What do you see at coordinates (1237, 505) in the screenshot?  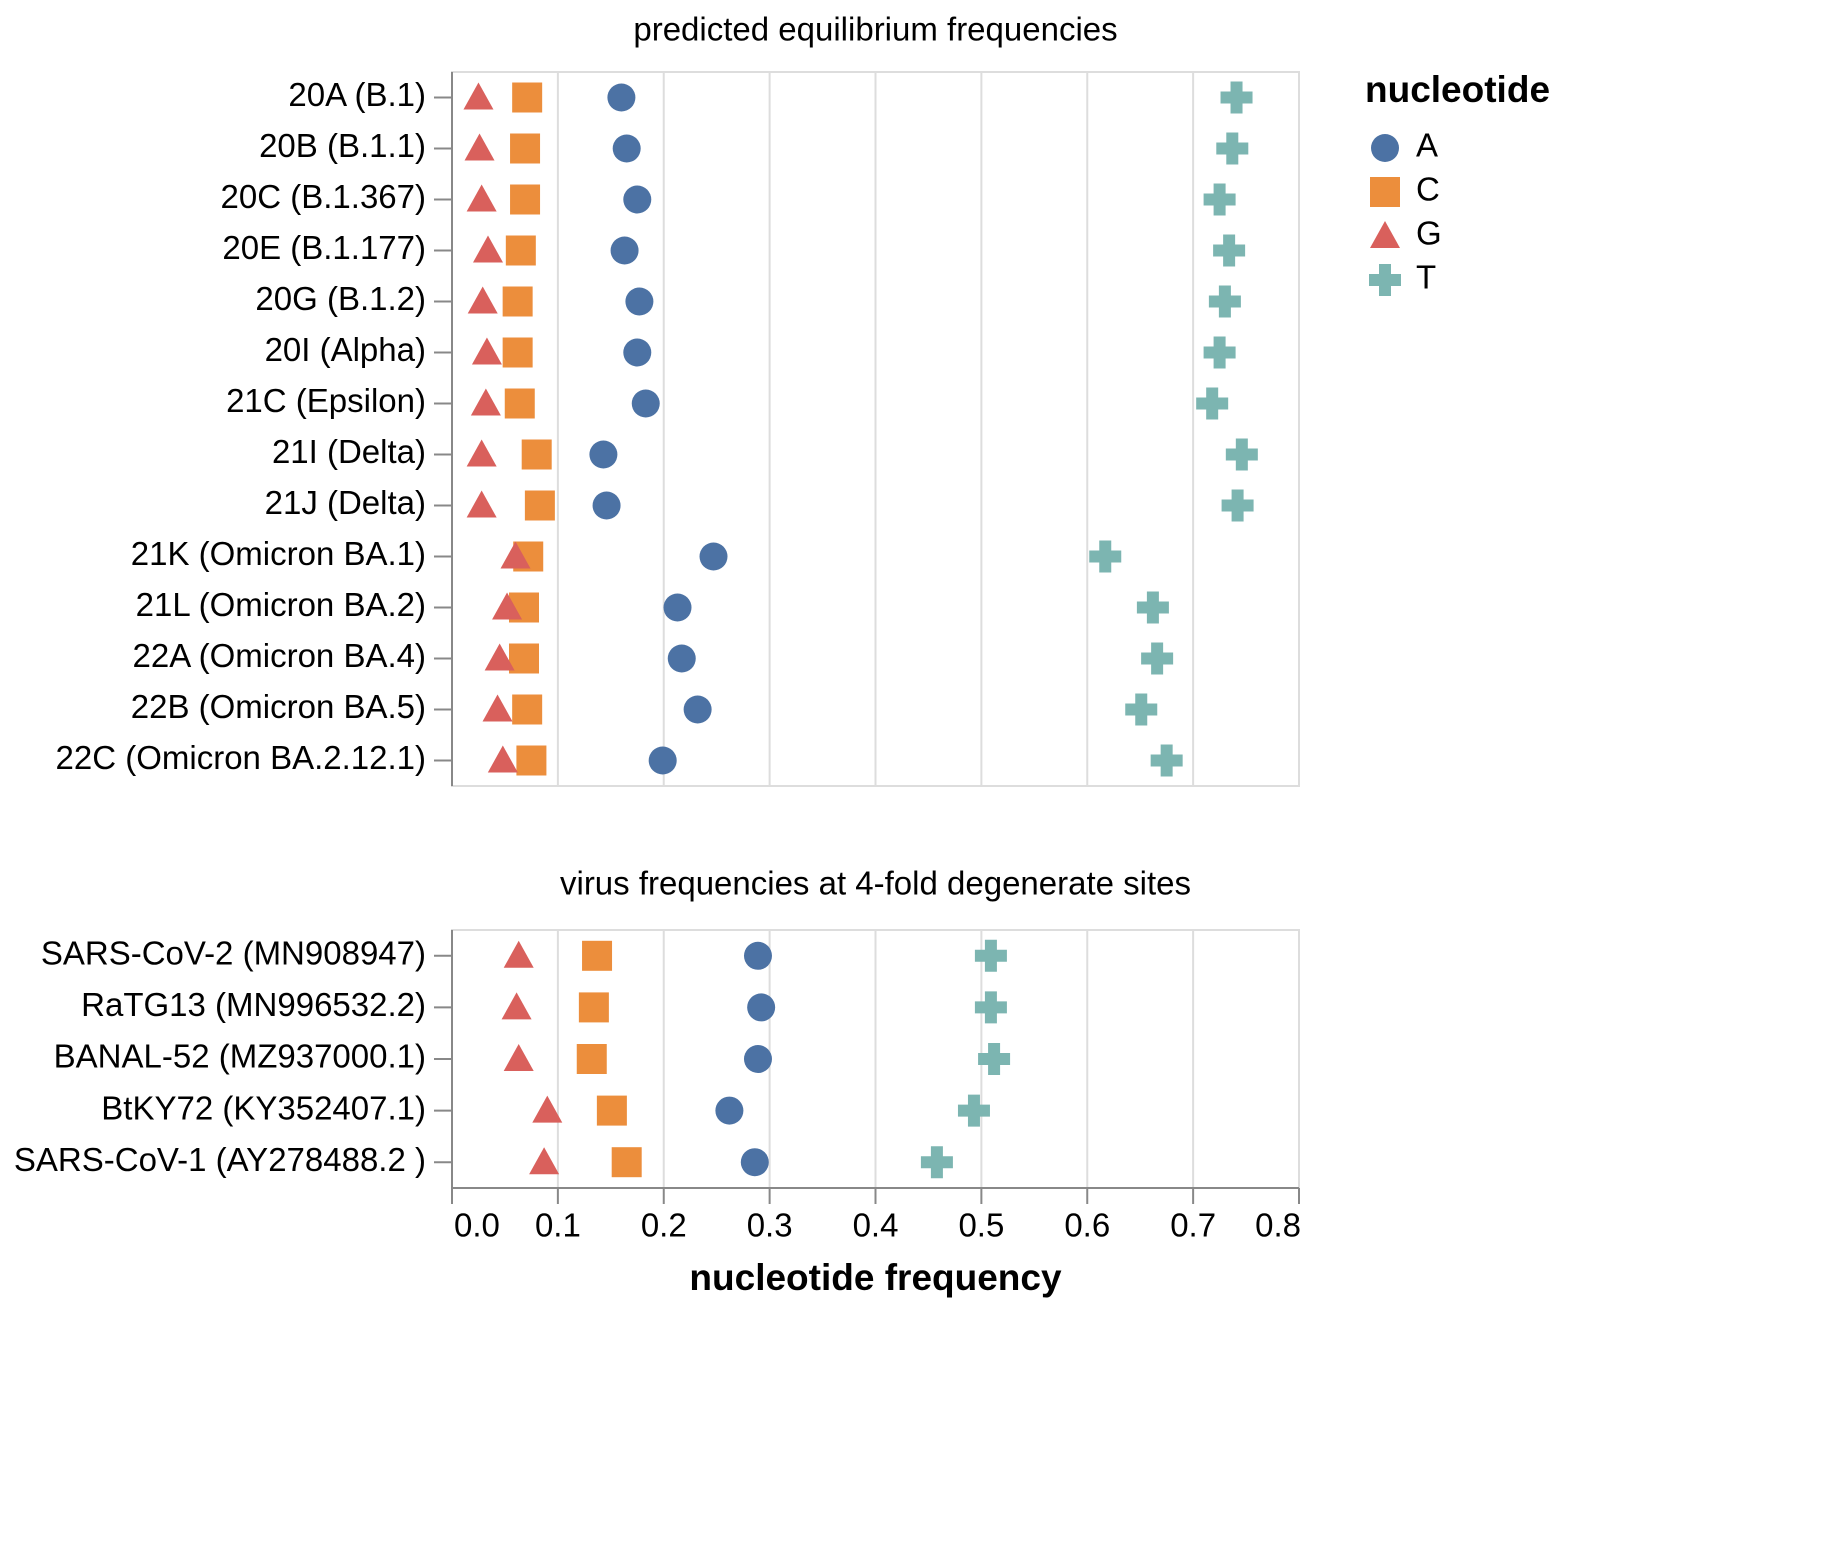 I see `point-t-21j-delta` at bounding box center [1237, 505].